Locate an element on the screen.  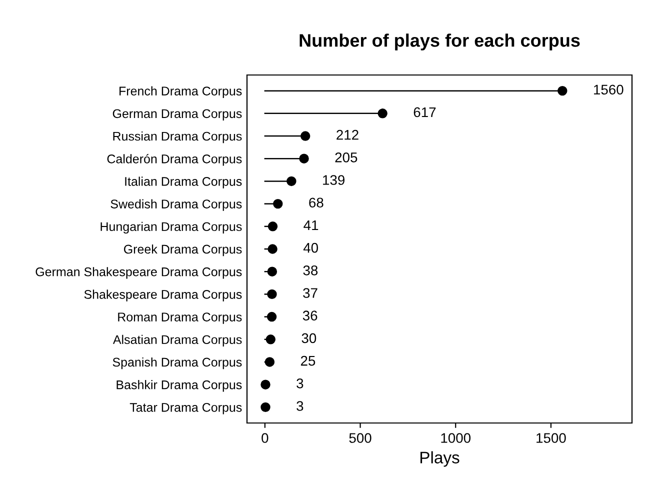
y-tick-label: Swedish Drama Corpus is located at coordinates (176, 205).